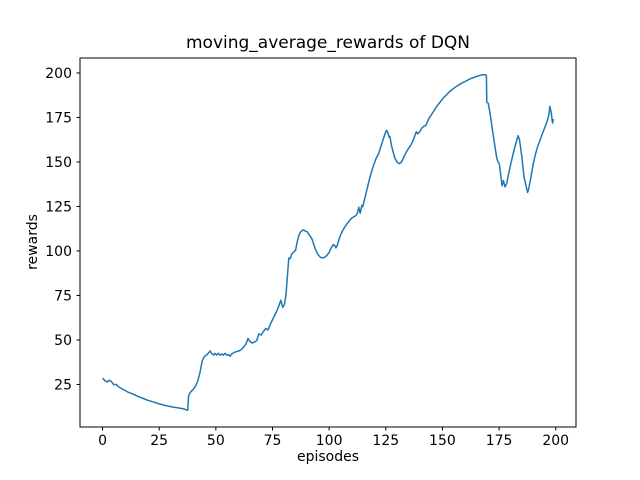 The image size is (640, 480). I want to click on y-axis-label: rewards, so click(33, 242).